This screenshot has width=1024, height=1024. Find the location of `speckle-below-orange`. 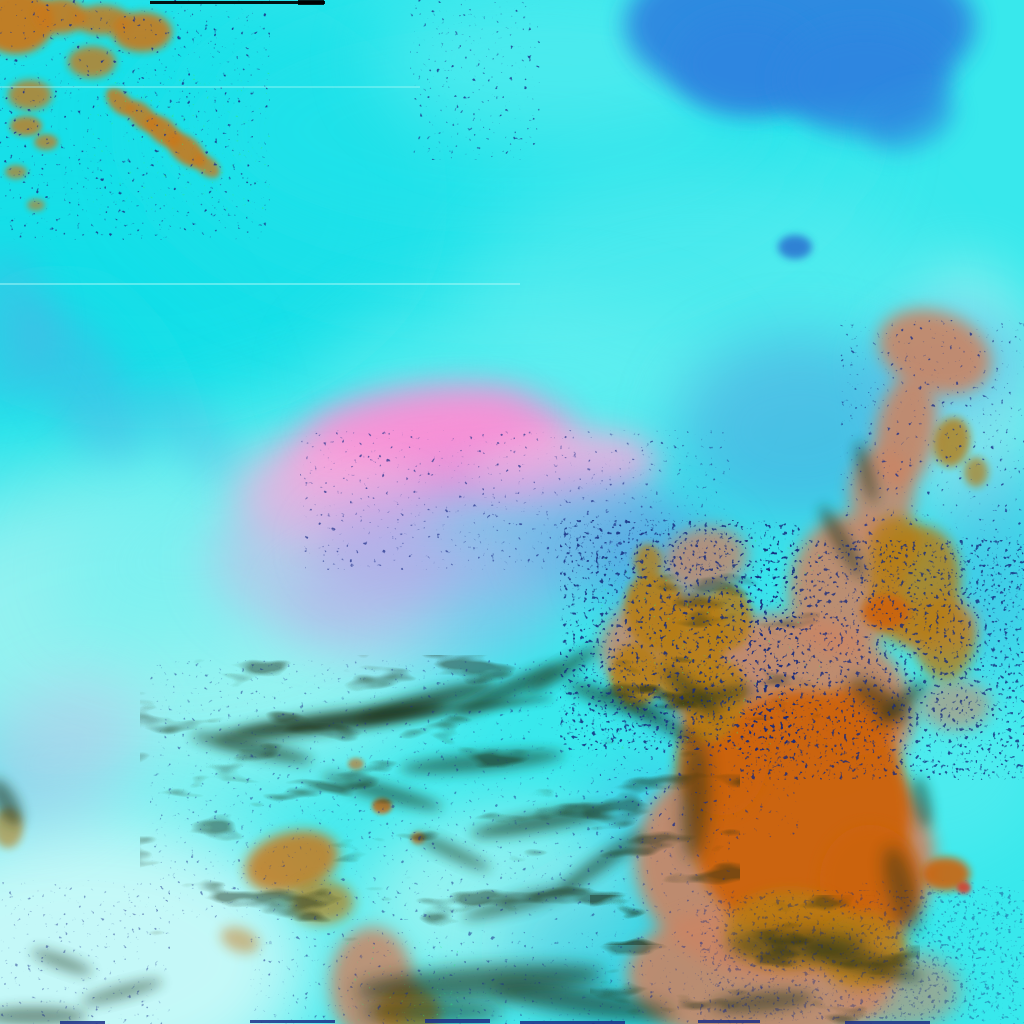

speckle-below-orange is located at coordinates (862, 955).